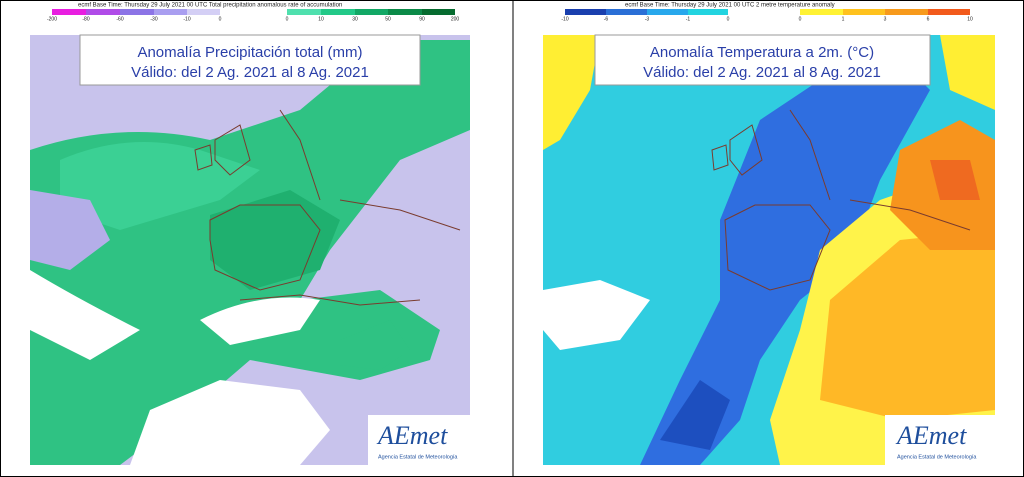 This screenshot has width=1024, height=477. What do you see at coordinates (688, 19) in the screenshot?
I see `scale-label: -1` at bounding box center [688, 19].